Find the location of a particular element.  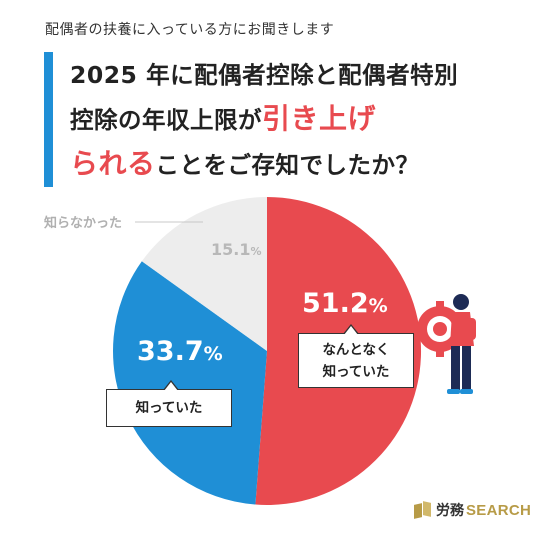

callout-knew: 知っていた is located at coordinates (169, 403).